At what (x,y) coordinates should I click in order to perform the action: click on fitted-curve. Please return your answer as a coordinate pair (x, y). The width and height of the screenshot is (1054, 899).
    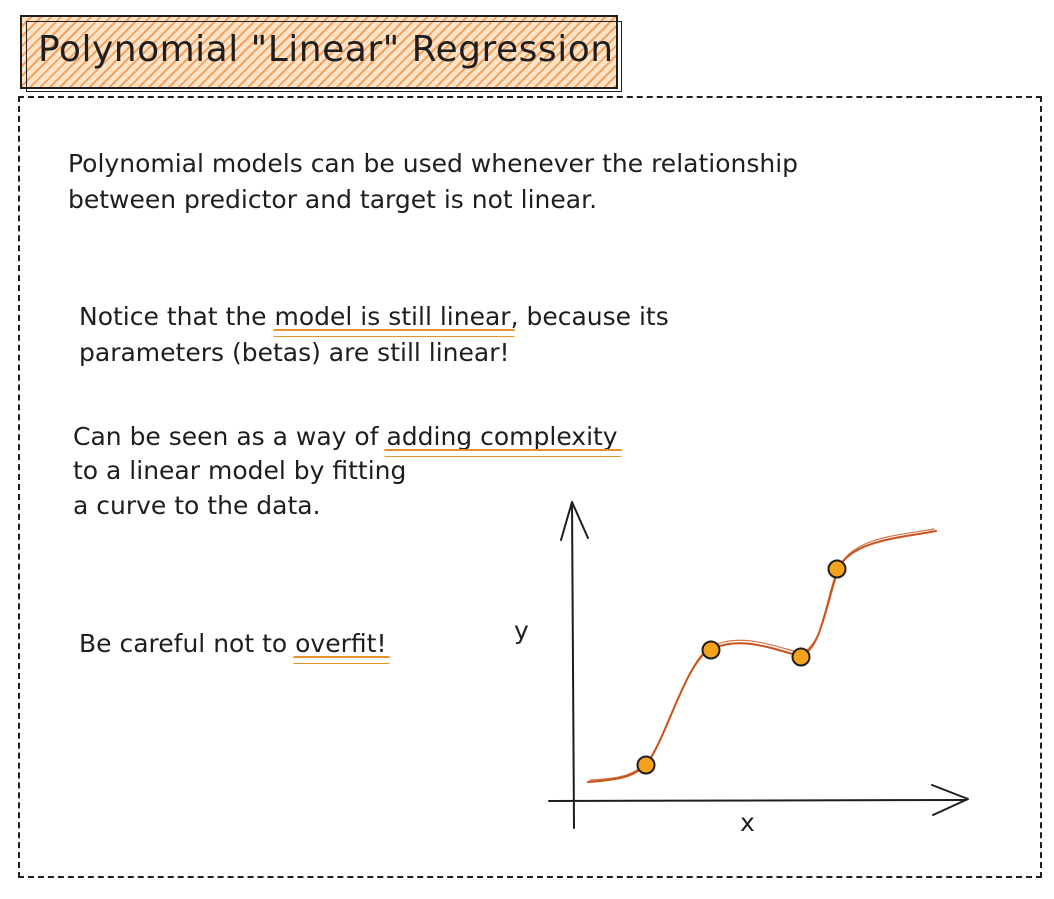
    Looking at the image, I should click on (762, 656).